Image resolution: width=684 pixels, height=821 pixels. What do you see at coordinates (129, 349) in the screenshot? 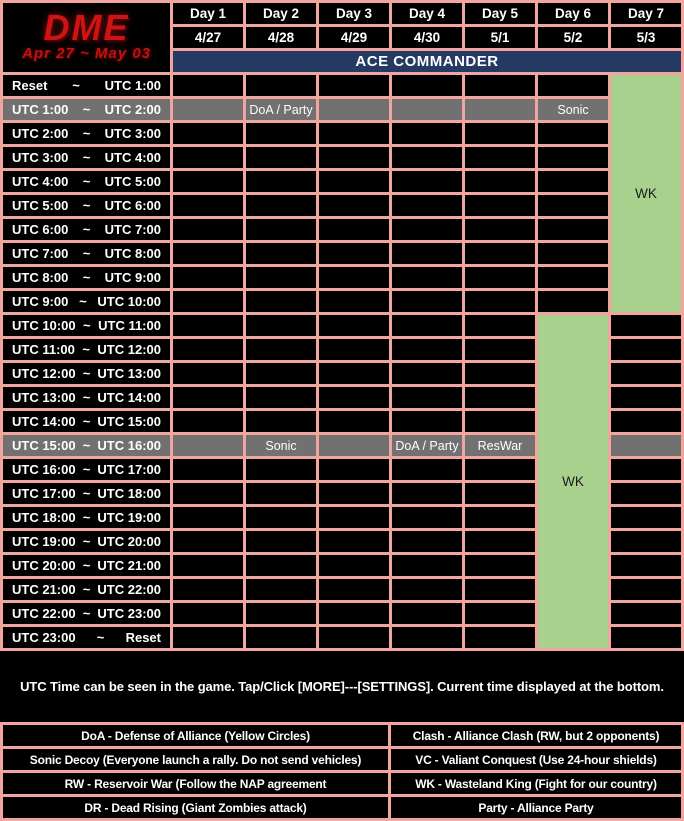
I see `time-end: UTC 12:00` at bounding box center [129, 349].